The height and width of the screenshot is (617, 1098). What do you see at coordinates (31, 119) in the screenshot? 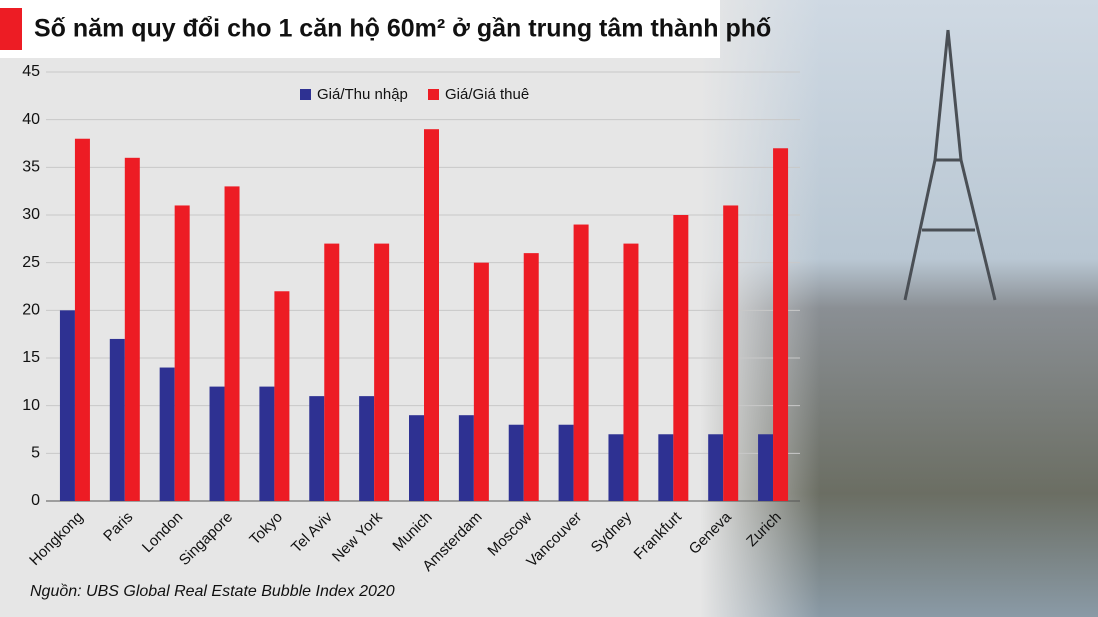
I see `y-tick-label: 40` at bounding box center [31, 119].